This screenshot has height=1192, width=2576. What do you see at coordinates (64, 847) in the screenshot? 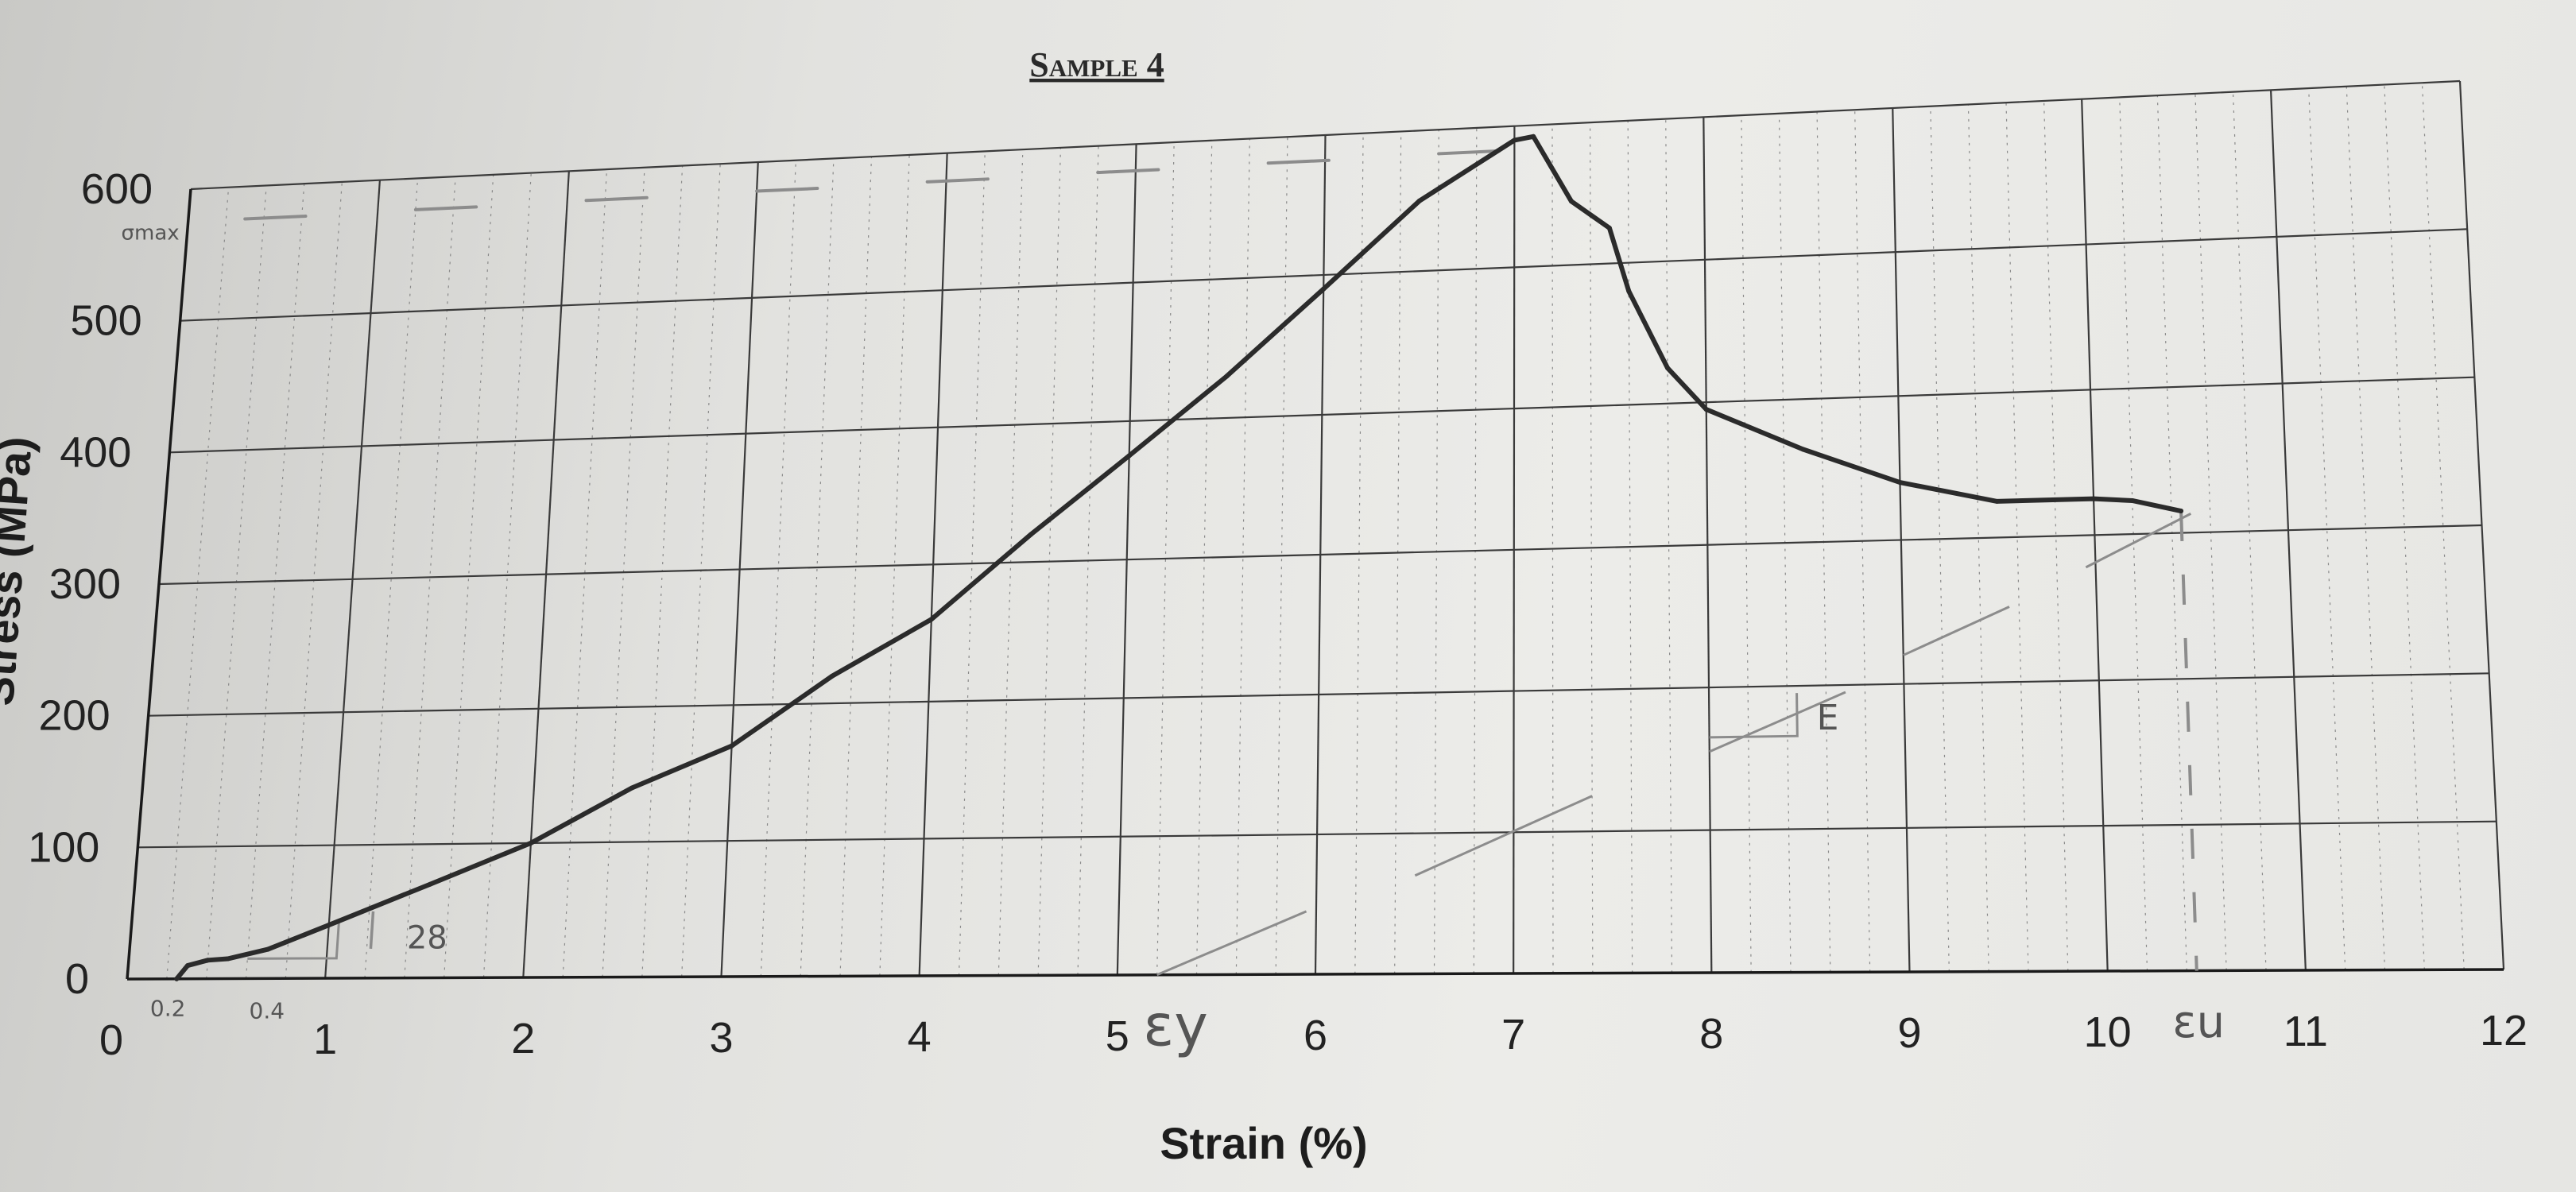
I see `y-tick-label: 100` at bounding box center [64, 847].